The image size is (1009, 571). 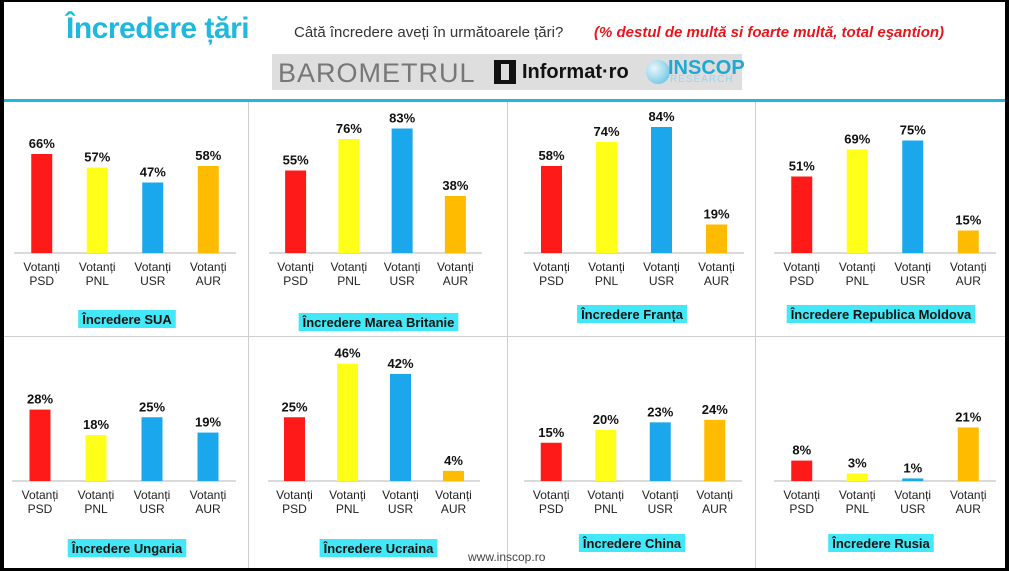 I want to click on data-label: 58%, so click(x=551, y=155).